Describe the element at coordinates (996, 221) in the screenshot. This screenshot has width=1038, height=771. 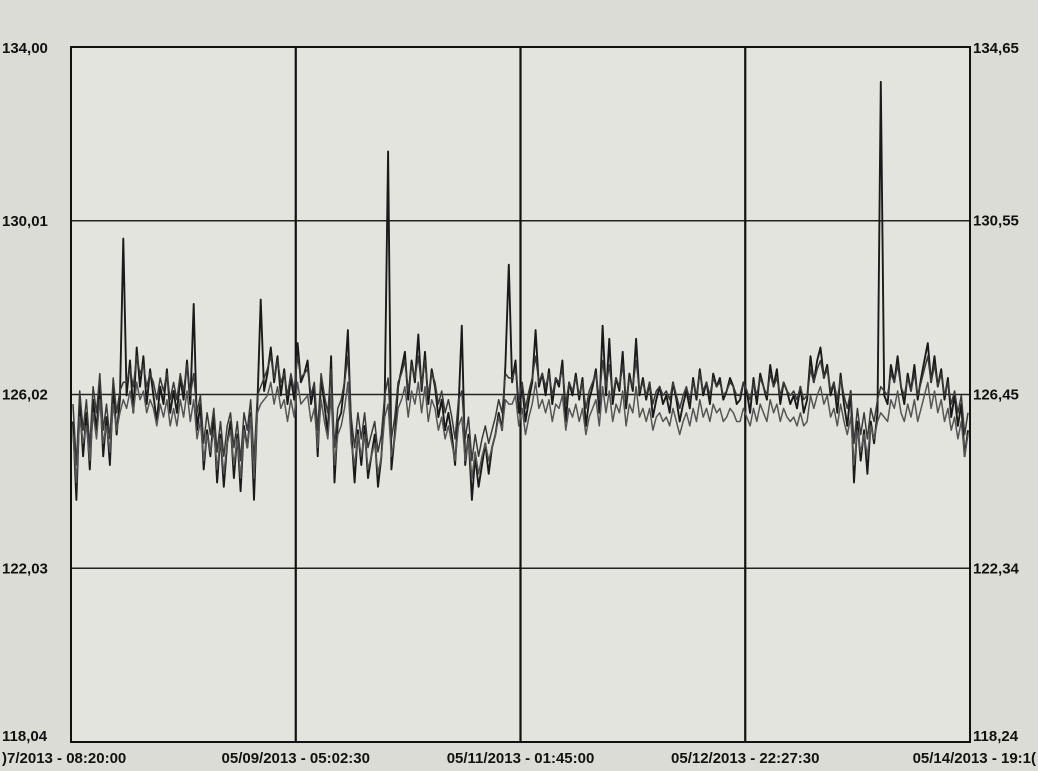
I see `right-tick-label: 130,55` at that location.